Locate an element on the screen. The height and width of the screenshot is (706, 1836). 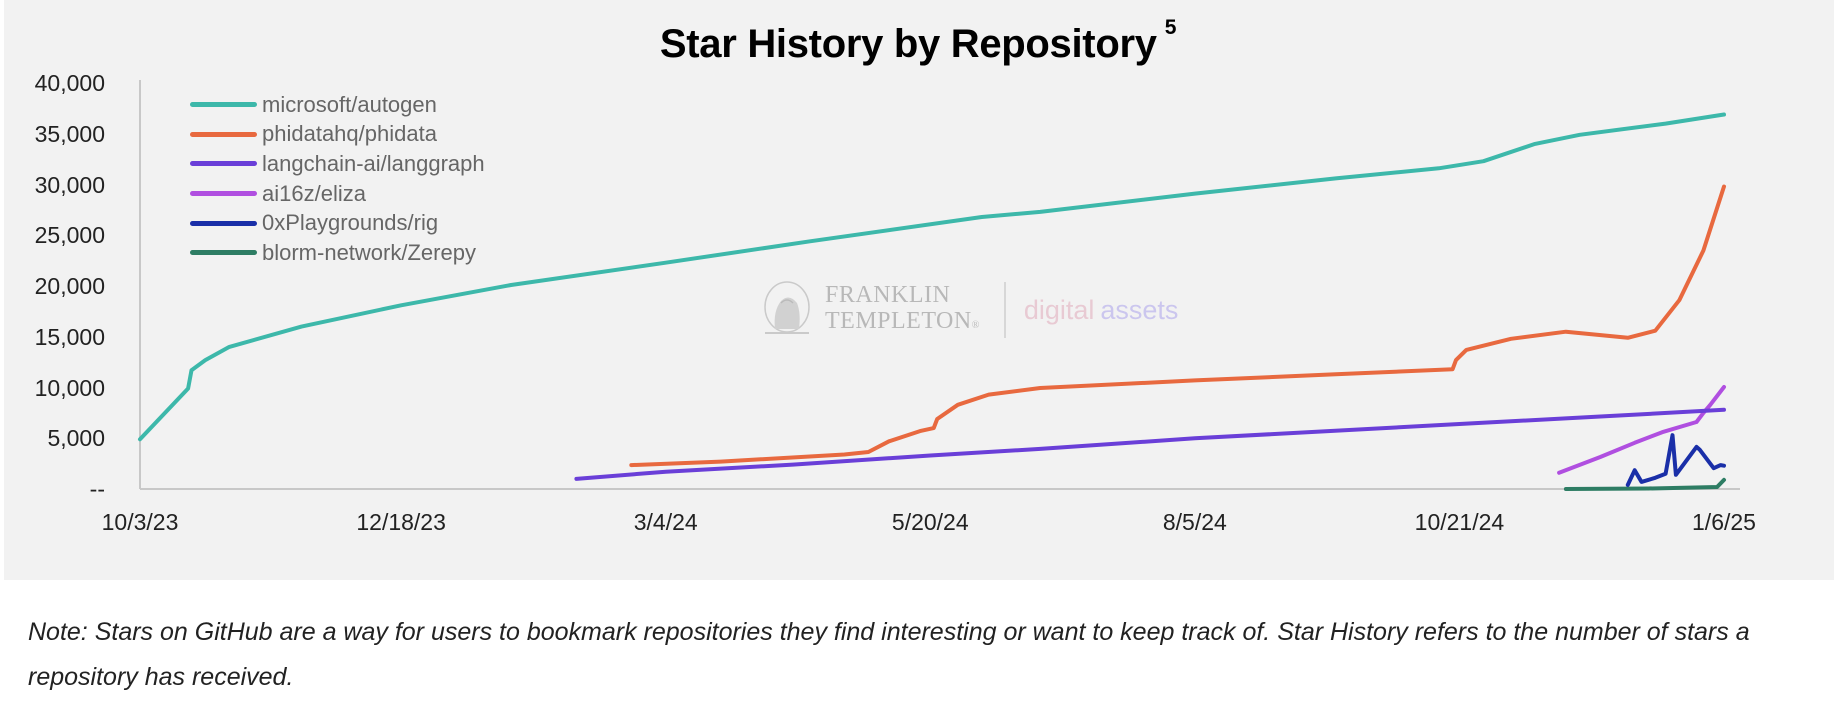
series-line-blorm-network-zerepy is located at coordinates (1644, 484).